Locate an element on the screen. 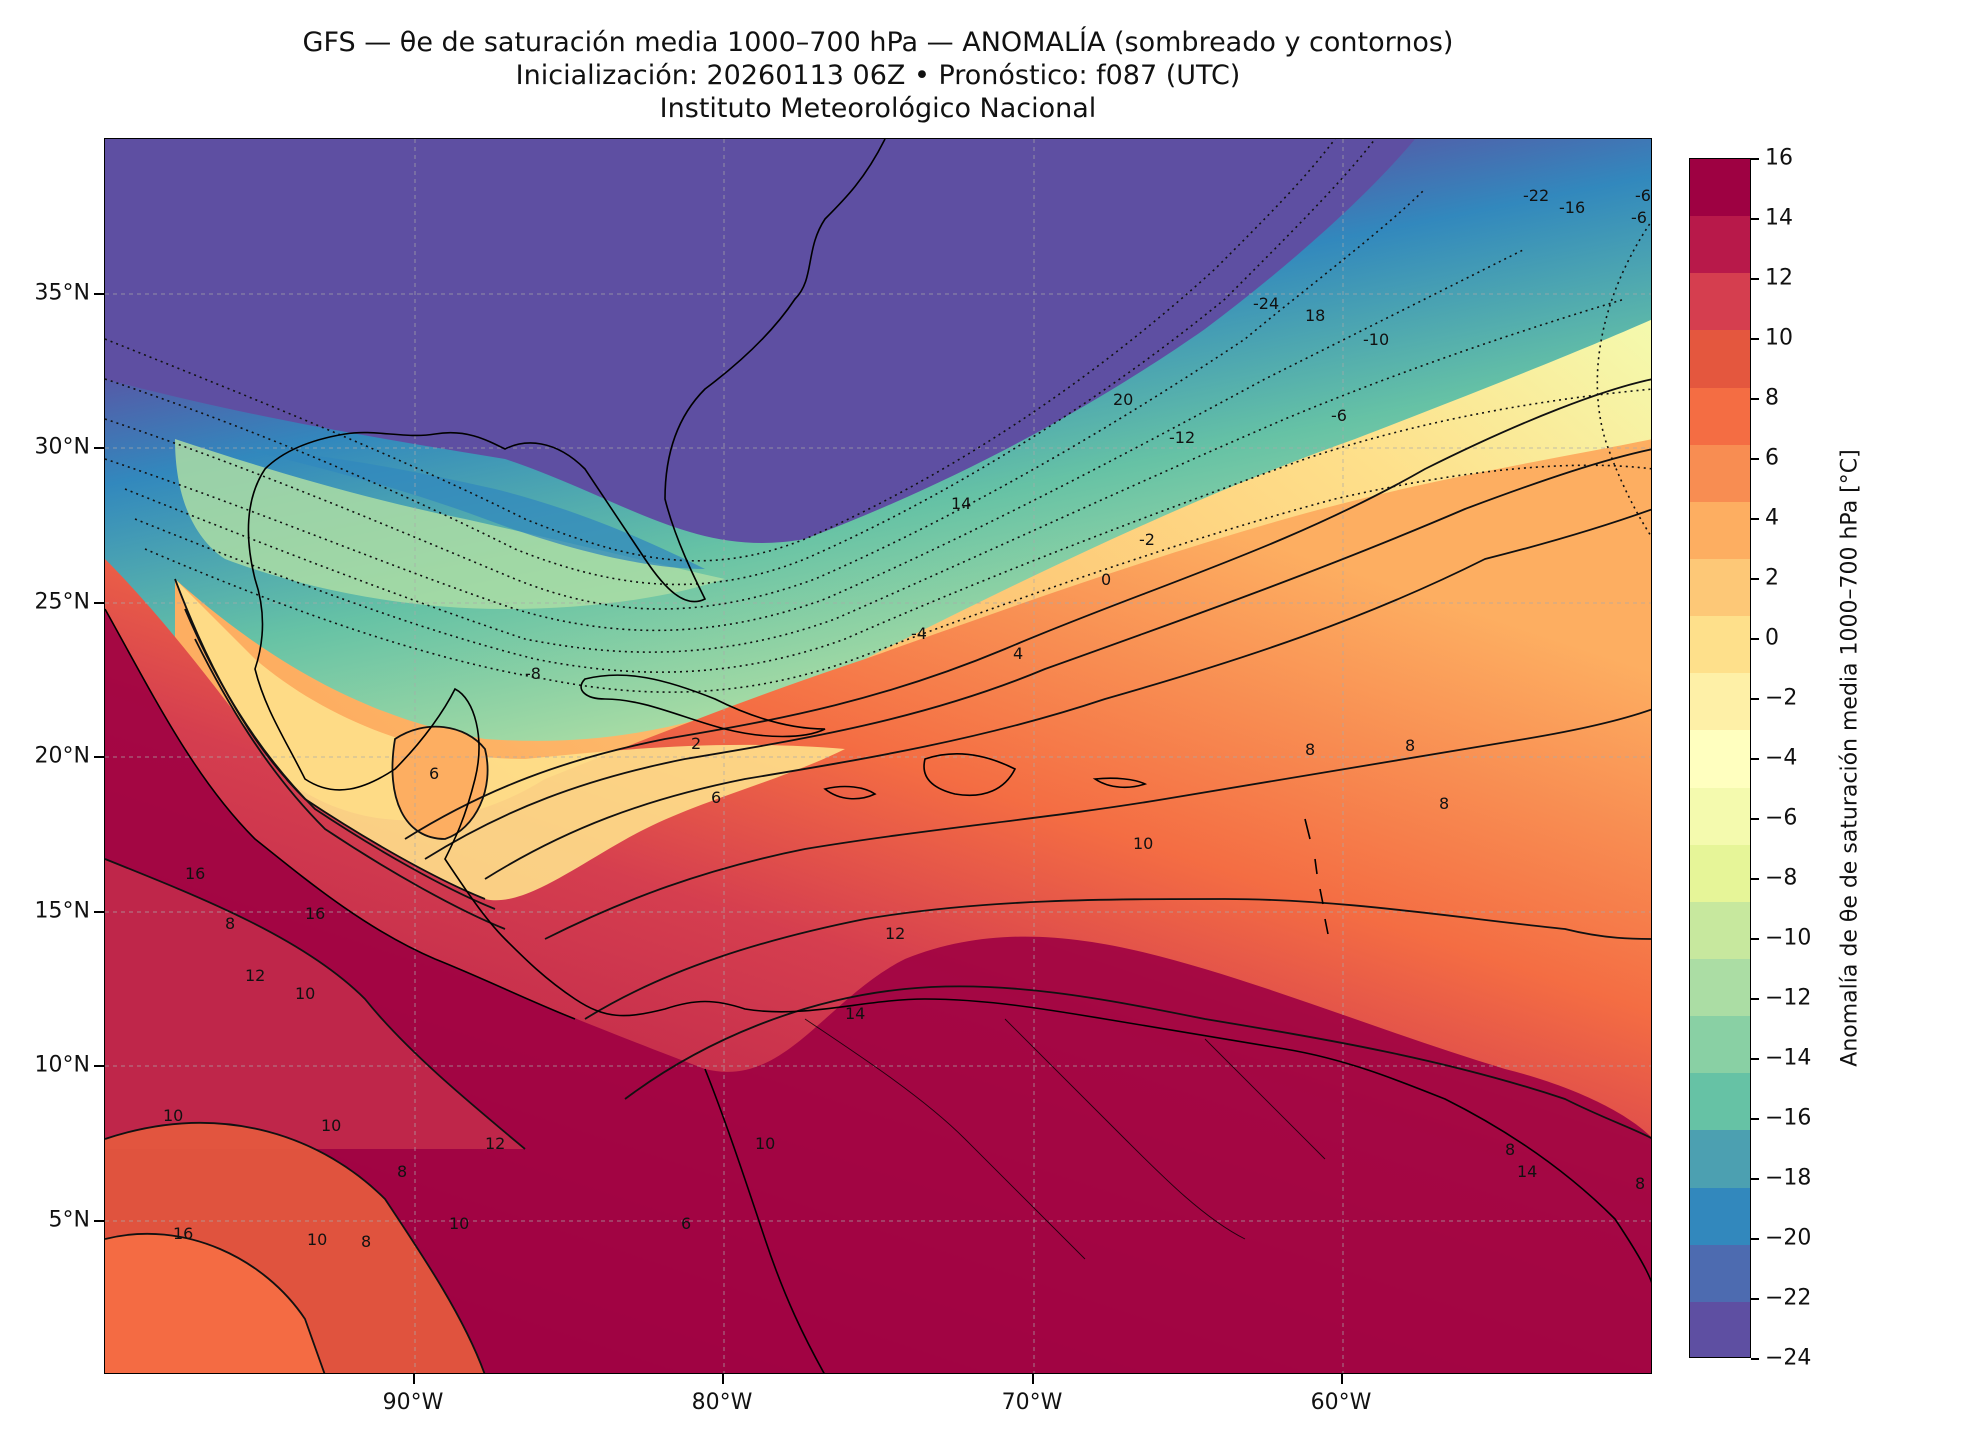 The height and width of the screenshot is (1440, 1980). title-line-3: Instituto Meteorológico Nacional is located at coordinates (878, 108).